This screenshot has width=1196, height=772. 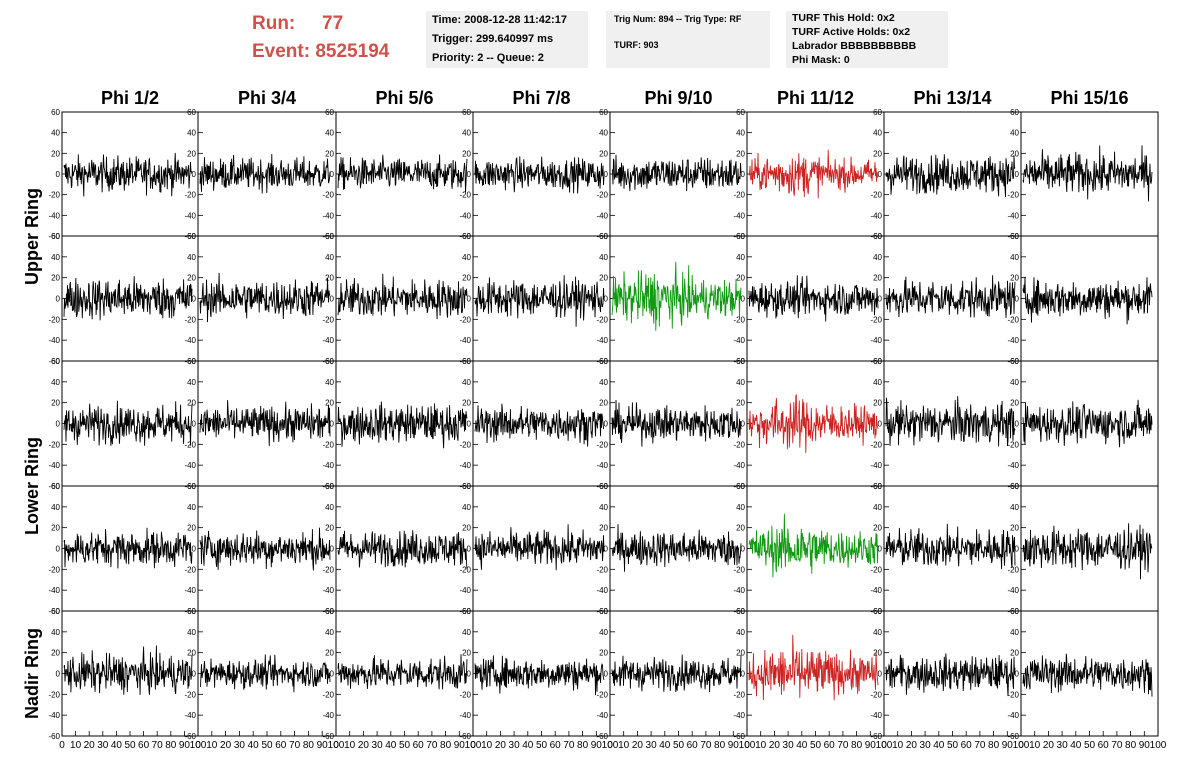 I want to click on x-tick-label: 30, so click(x=926, y=745).